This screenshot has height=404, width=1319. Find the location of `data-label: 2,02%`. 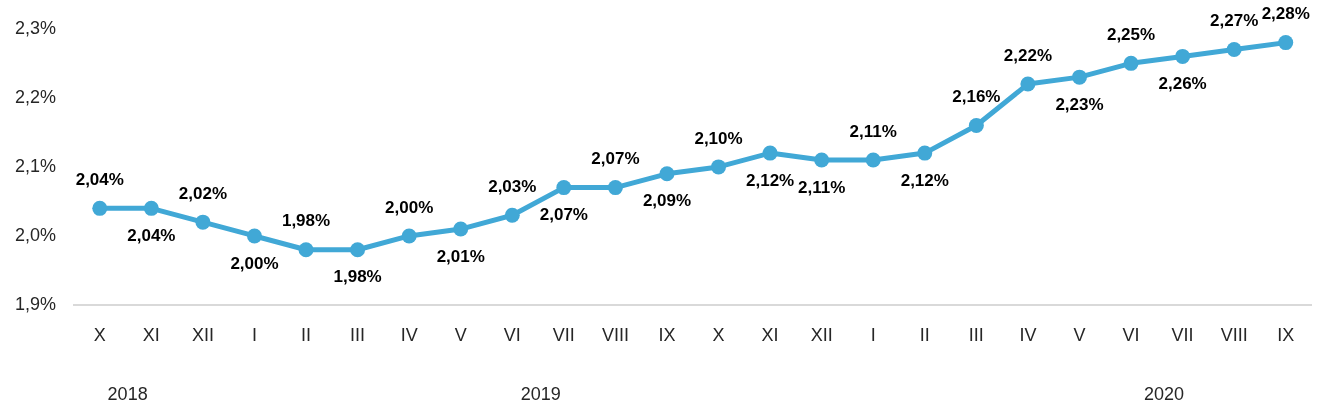

data-label: 2,02% is located at coordinates (203, 193).